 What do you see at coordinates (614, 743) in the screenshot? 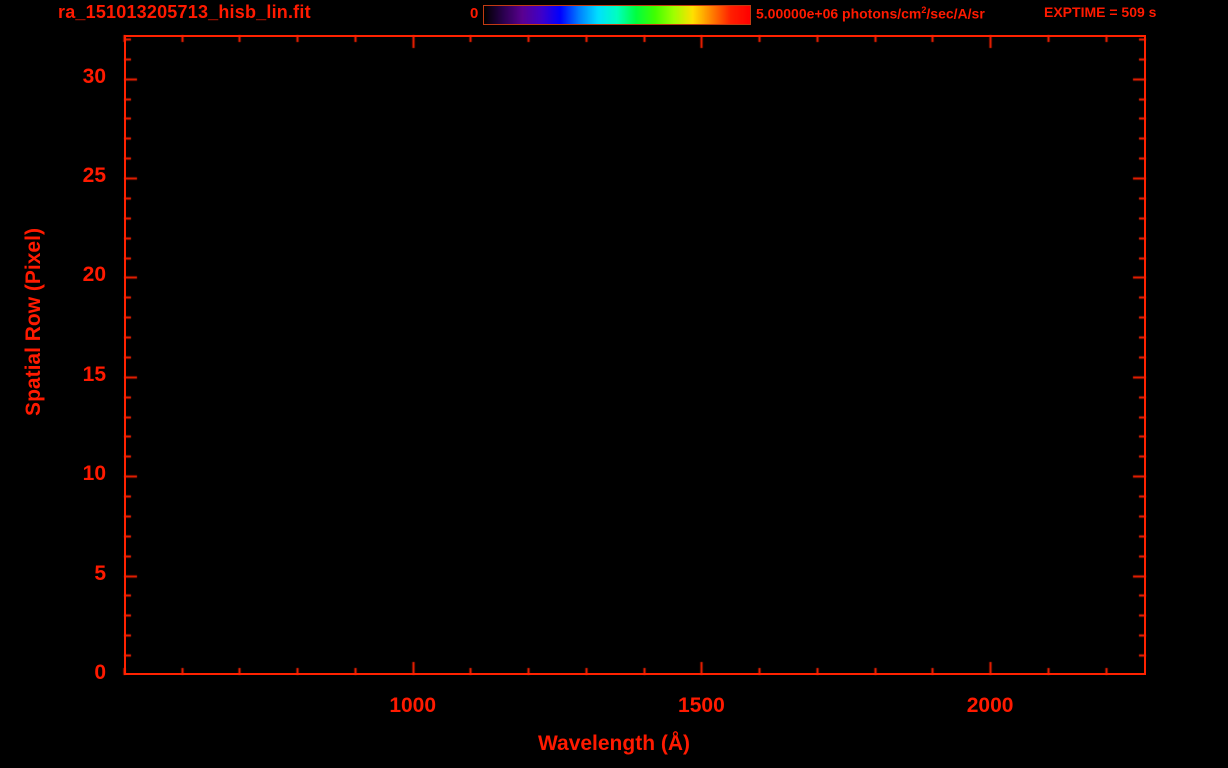
I see `x-axis-label: Wavelength (Å)` at bounding box center [614, 743].